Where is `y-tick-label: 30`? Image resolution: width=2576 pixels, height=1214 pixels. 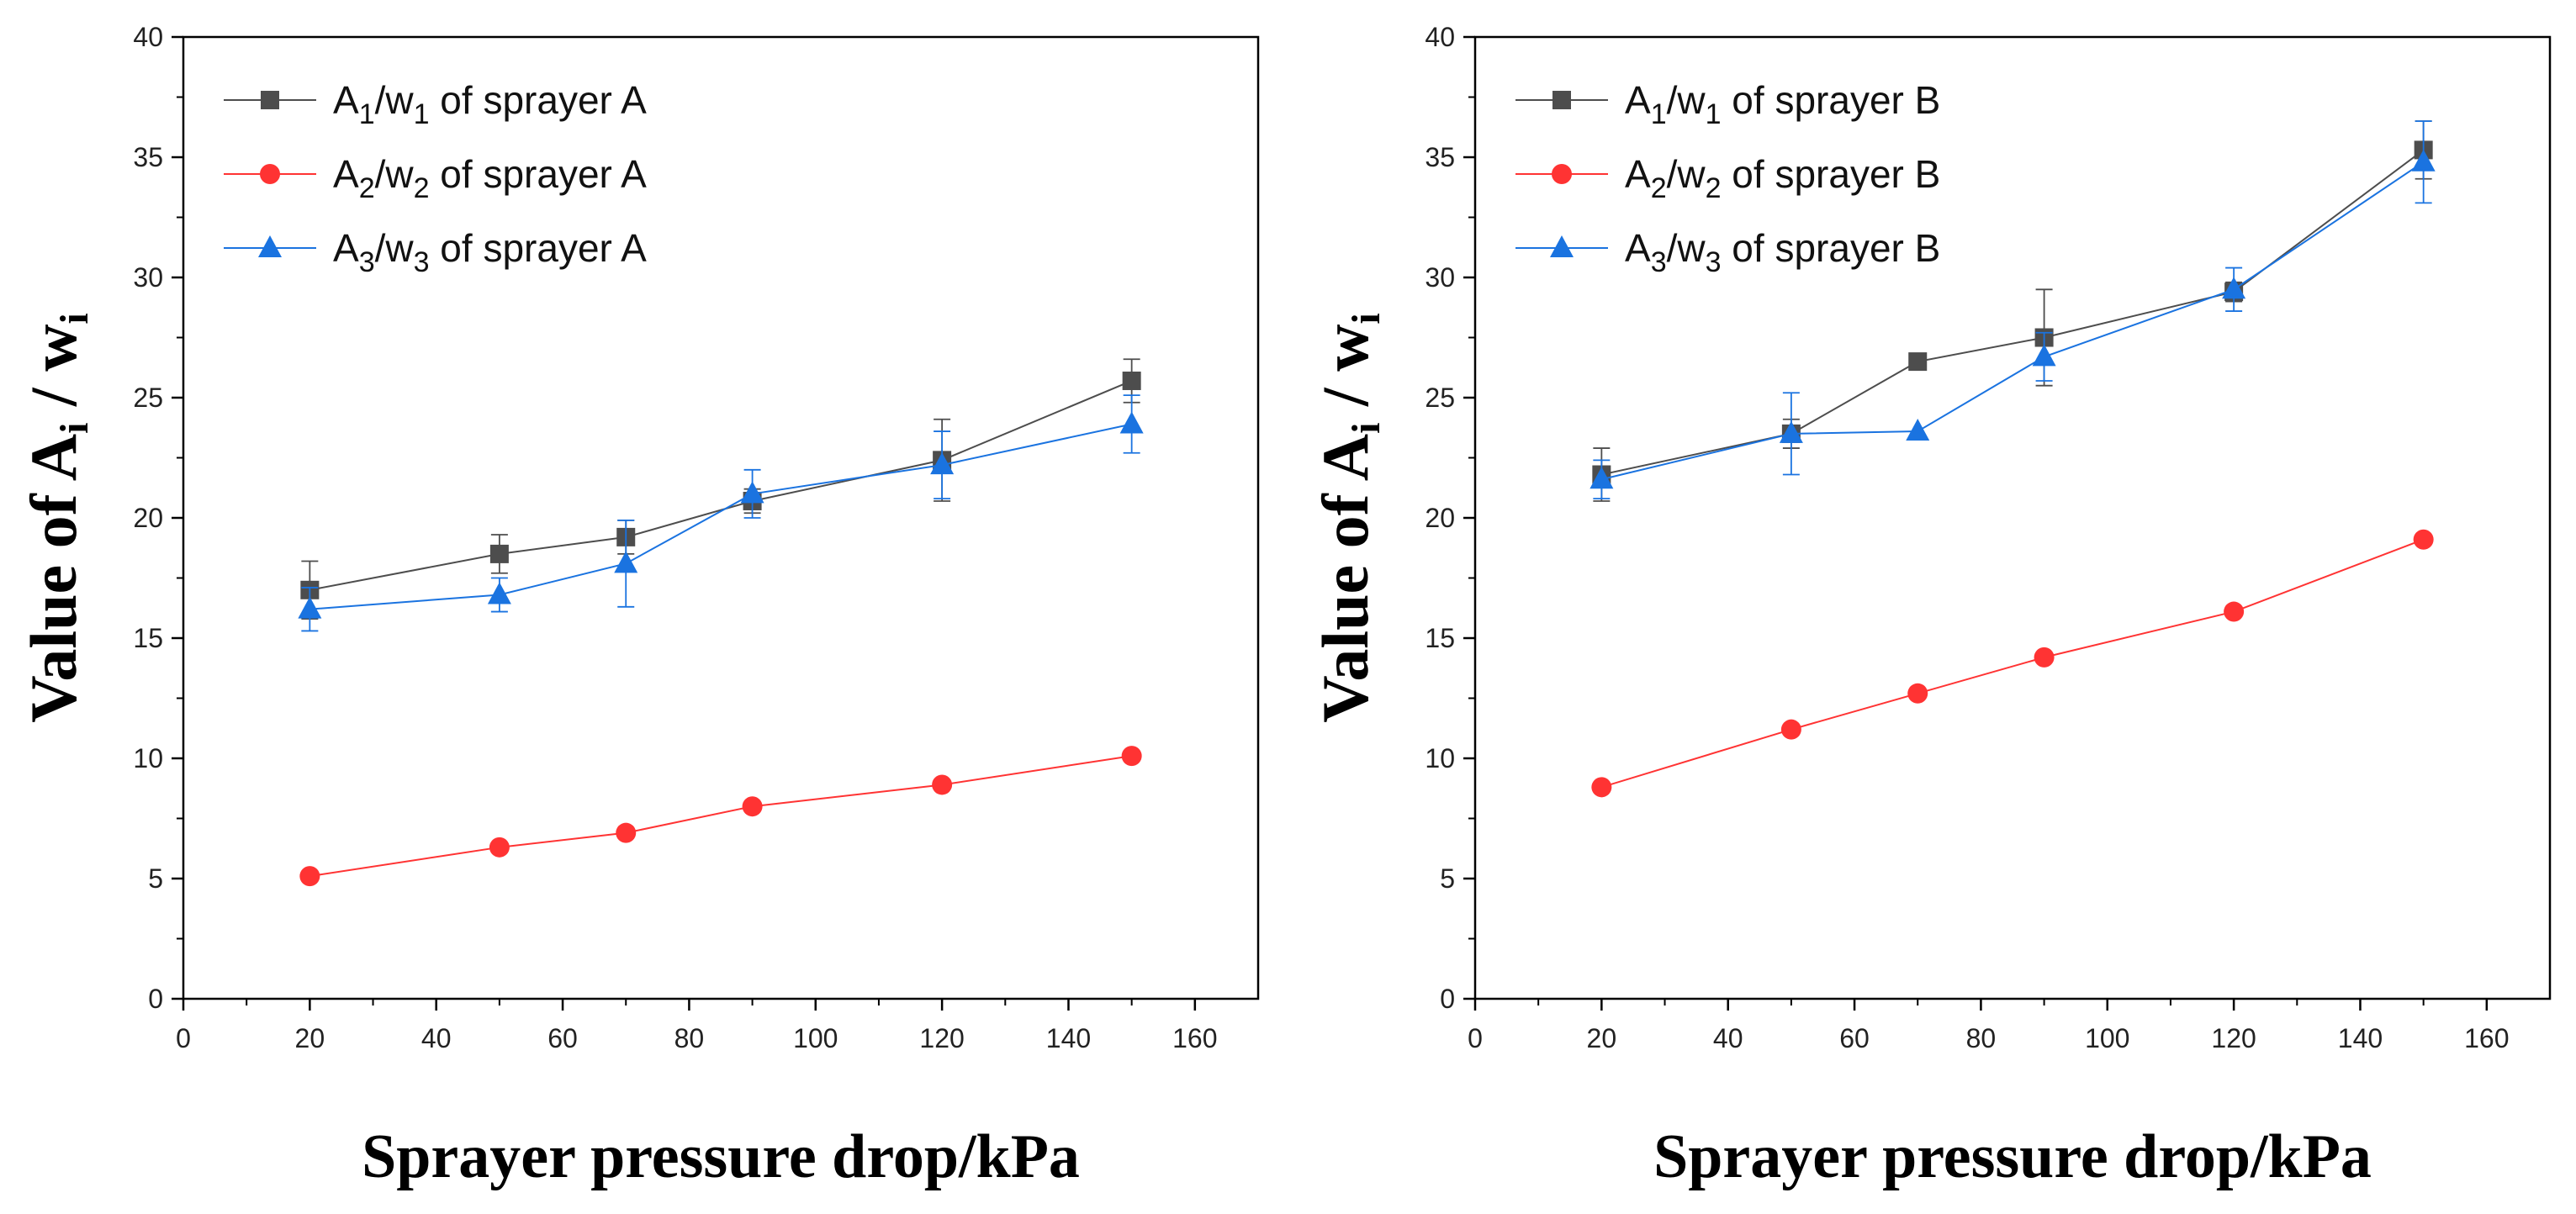 y-tick-label: 30 is located at coordinates (148, 277).